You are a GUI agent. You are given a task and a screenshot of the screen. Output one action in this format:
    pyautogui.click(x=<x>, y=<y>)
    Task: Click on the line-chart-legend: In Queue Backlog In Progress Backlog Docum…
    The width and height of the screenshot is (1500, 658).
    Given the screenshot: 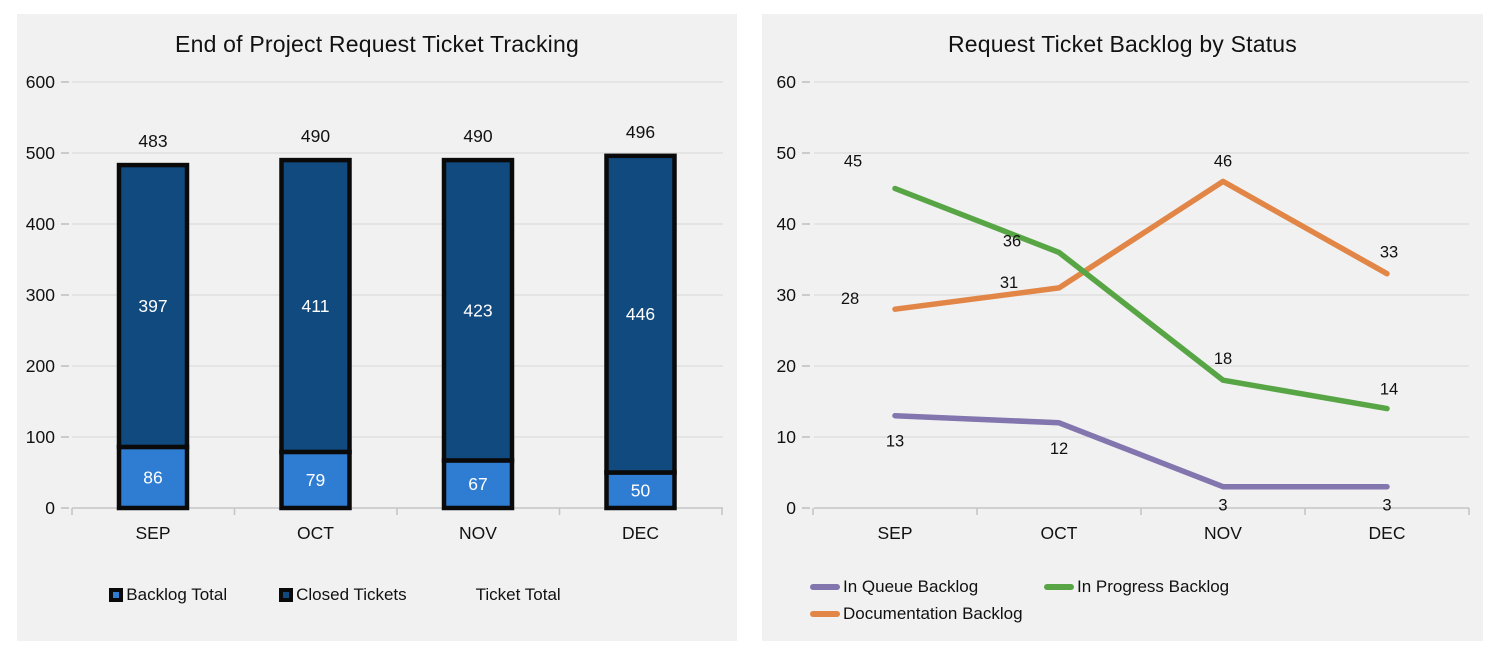 What is the action you would take?
    pyautogui.click(x=1019, y=600)
    